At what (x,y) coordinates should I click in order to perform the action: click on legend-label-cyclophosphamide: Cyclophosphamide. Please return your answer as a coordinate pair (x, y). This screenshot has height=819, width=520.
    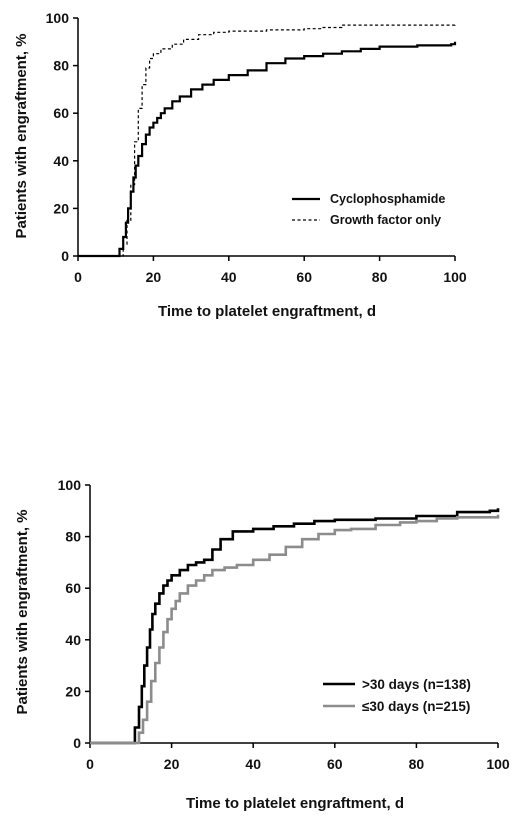
    Looking at the image, I should click on (387, 199).